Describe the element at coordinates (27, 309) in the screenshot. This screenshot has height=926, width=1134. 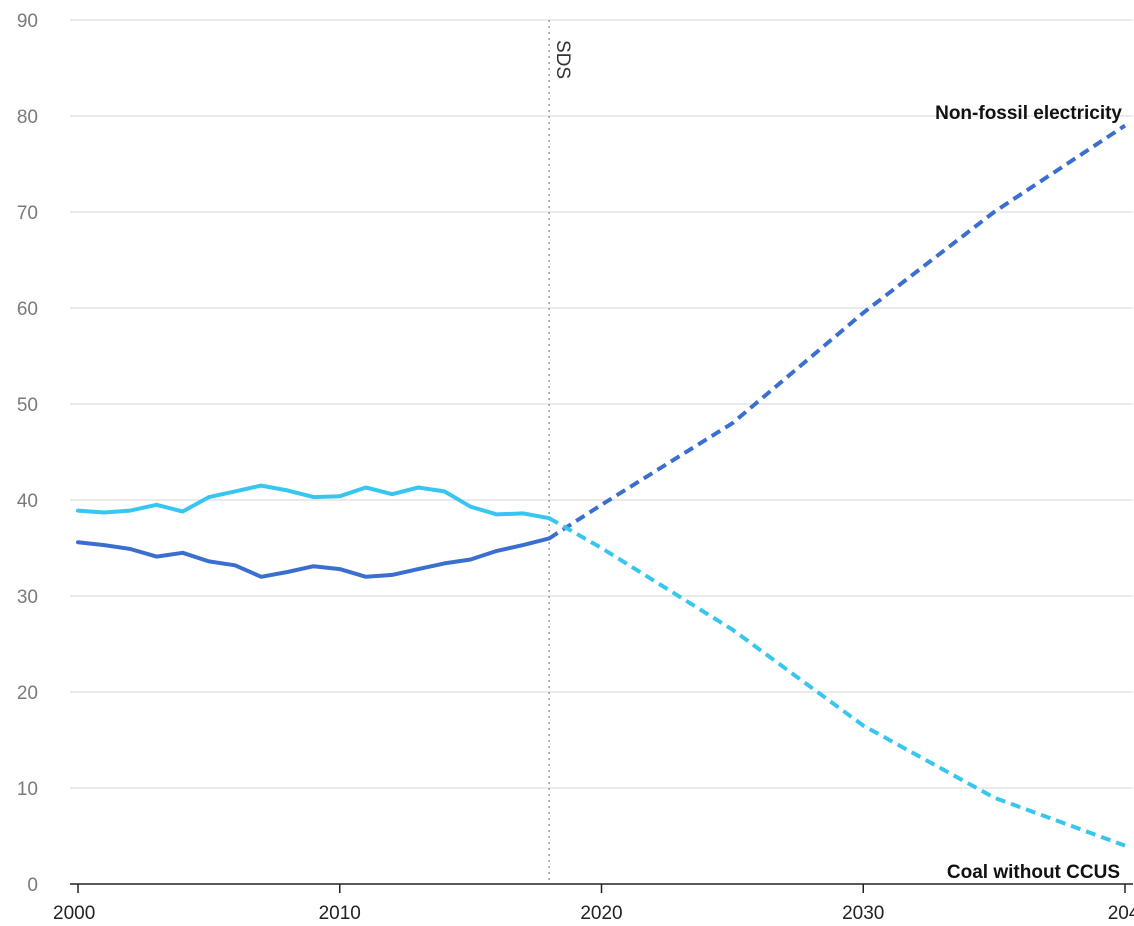
I see `y-tick-label: 60` at that location.